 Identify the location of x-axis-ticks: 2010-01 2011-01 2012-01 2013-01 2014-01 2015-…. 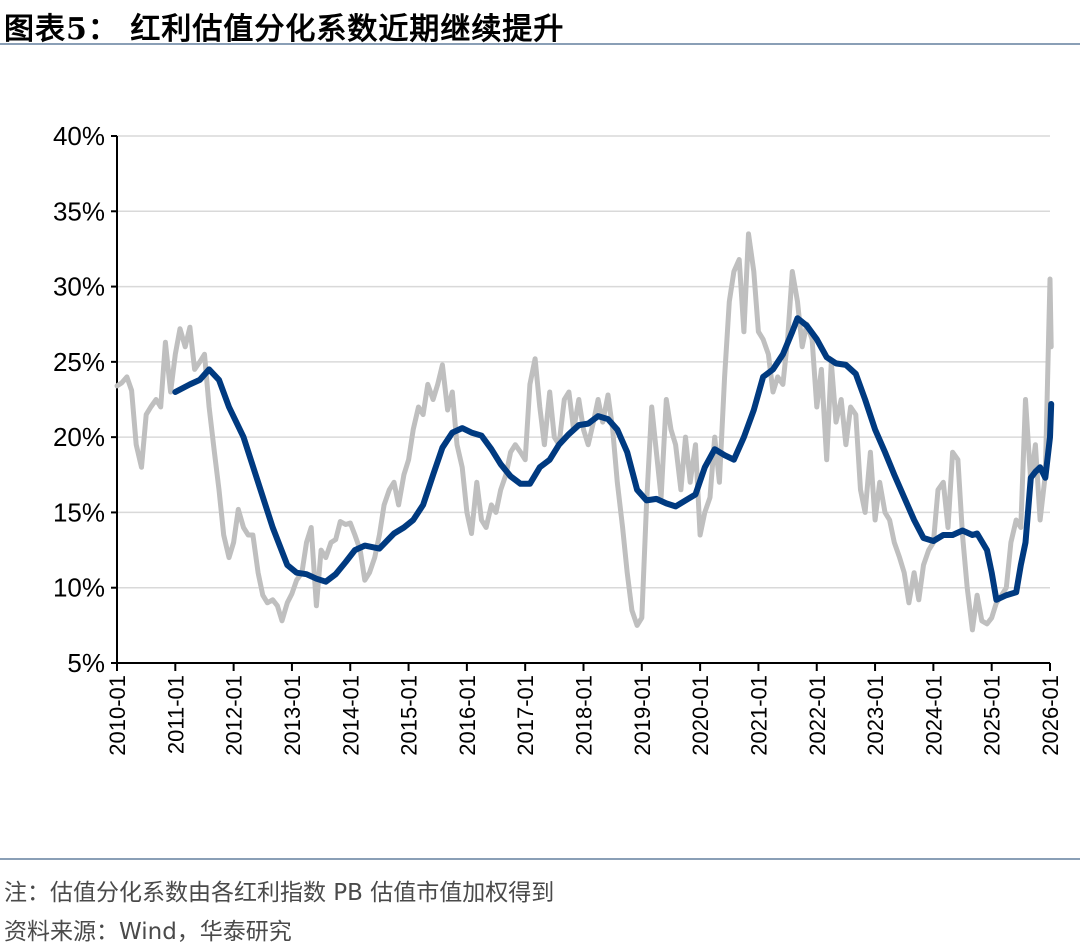
(584, 709).